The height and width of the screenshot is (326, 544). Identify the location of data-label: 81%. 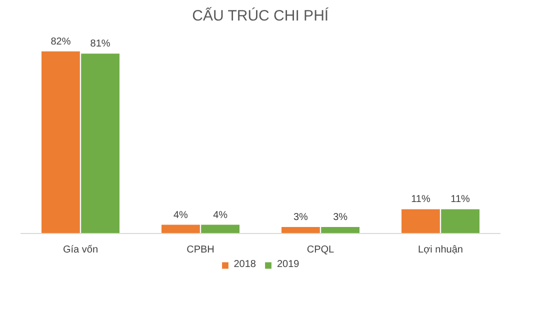
(100, 44).